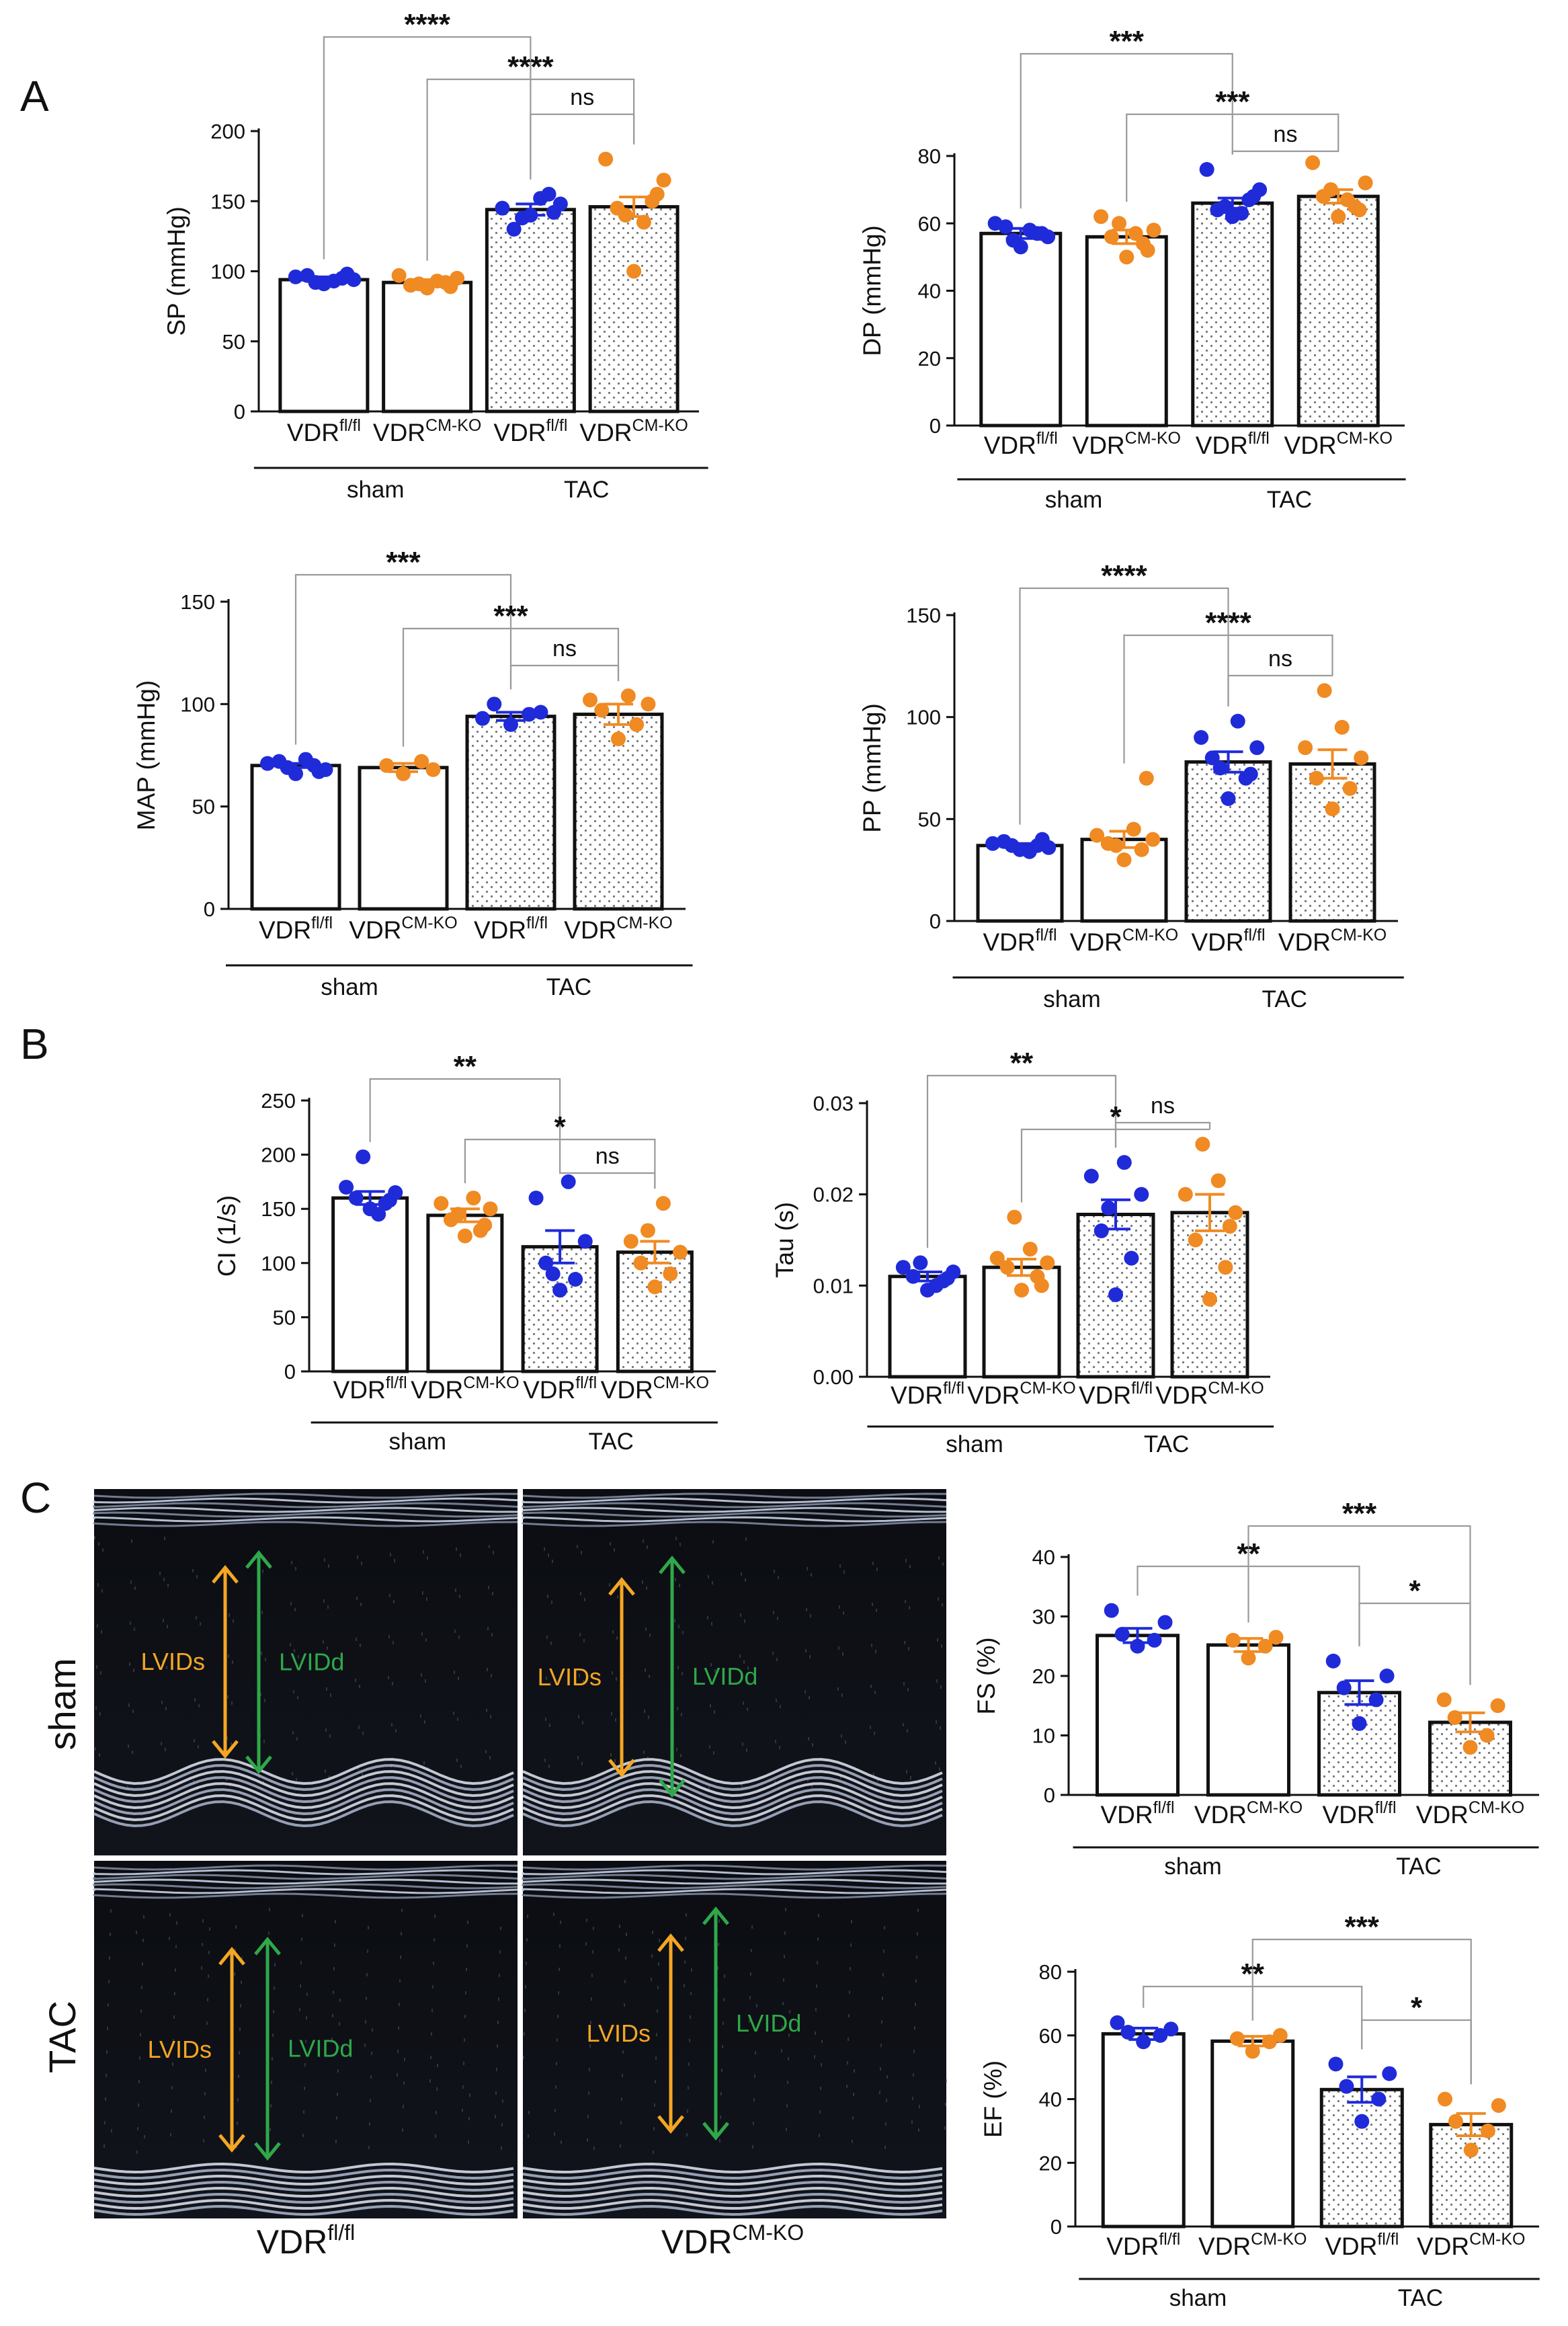  I want to click on x-tick-label-base-sp-0: VDR, so click(313, 432).